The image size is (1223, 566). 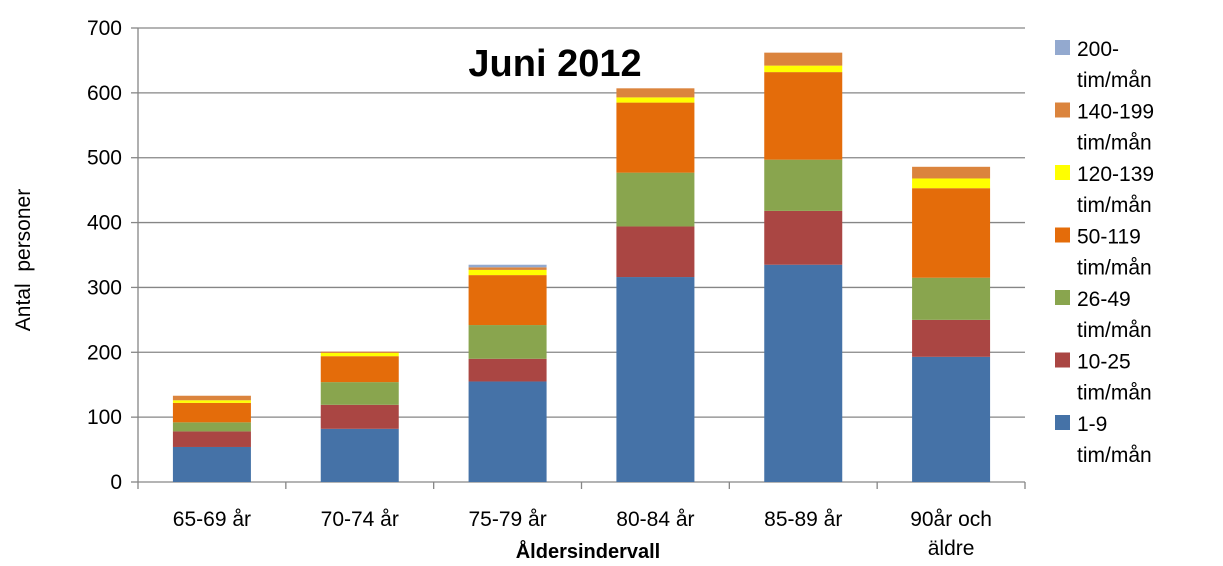 I want to click on x-tick-label: 75-79 år, so click(x=507, y=519).